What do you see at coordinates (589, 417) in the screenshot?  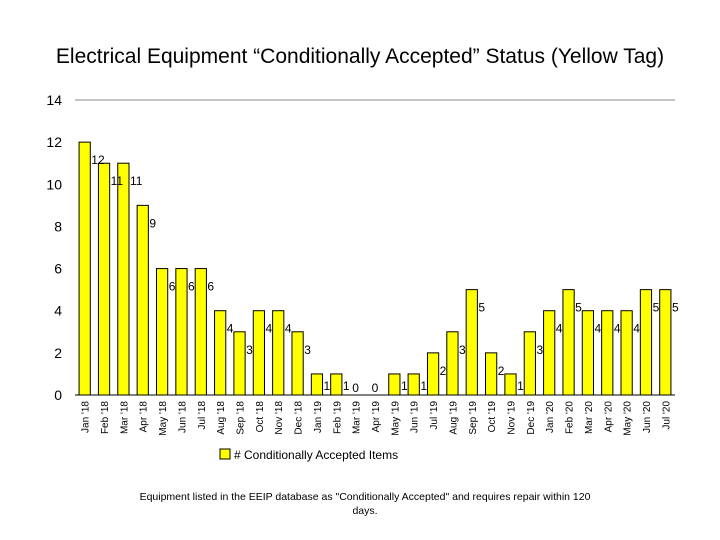 I see `x-tick-label: Mar '20` at bounding box center [589, 417].